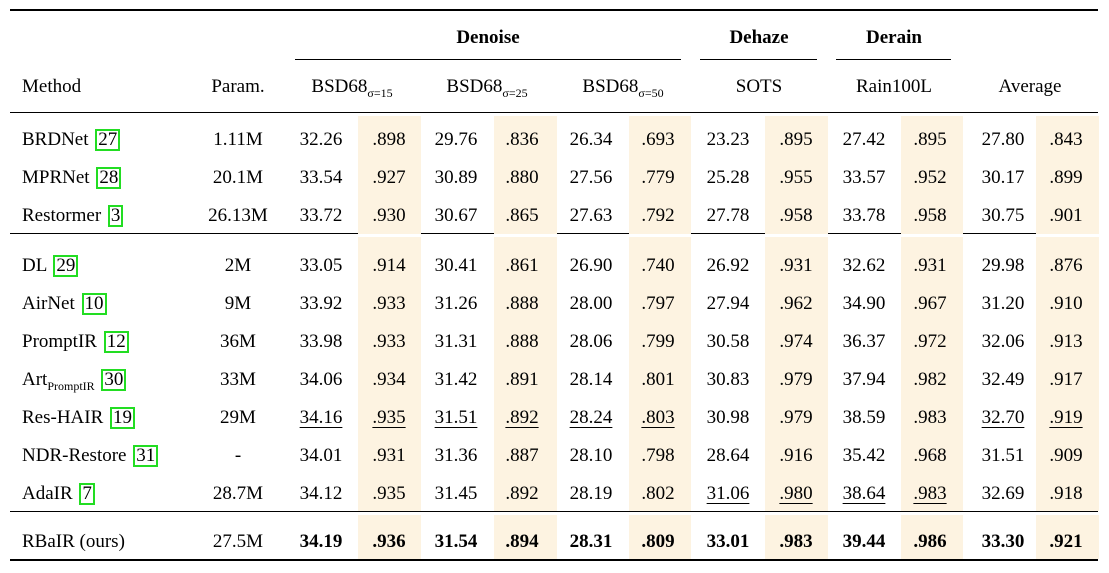 The width and height of the screenshot is (1109, 573). I want to click on method-name: MPRNet 28, so click(72, 178).